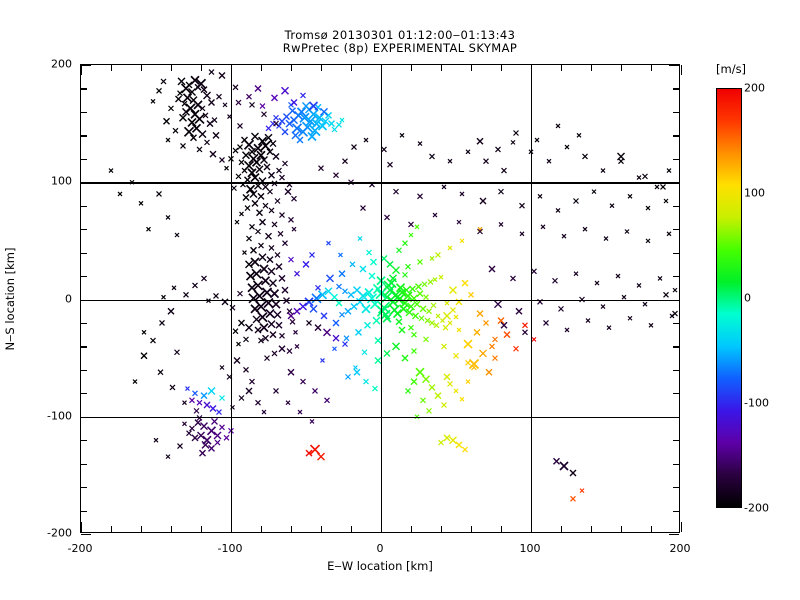  What do you see at coordinates (754, 88) in the screenshot?
I see `colorbar-tick-label: 200` at bounding box center [754, 88].